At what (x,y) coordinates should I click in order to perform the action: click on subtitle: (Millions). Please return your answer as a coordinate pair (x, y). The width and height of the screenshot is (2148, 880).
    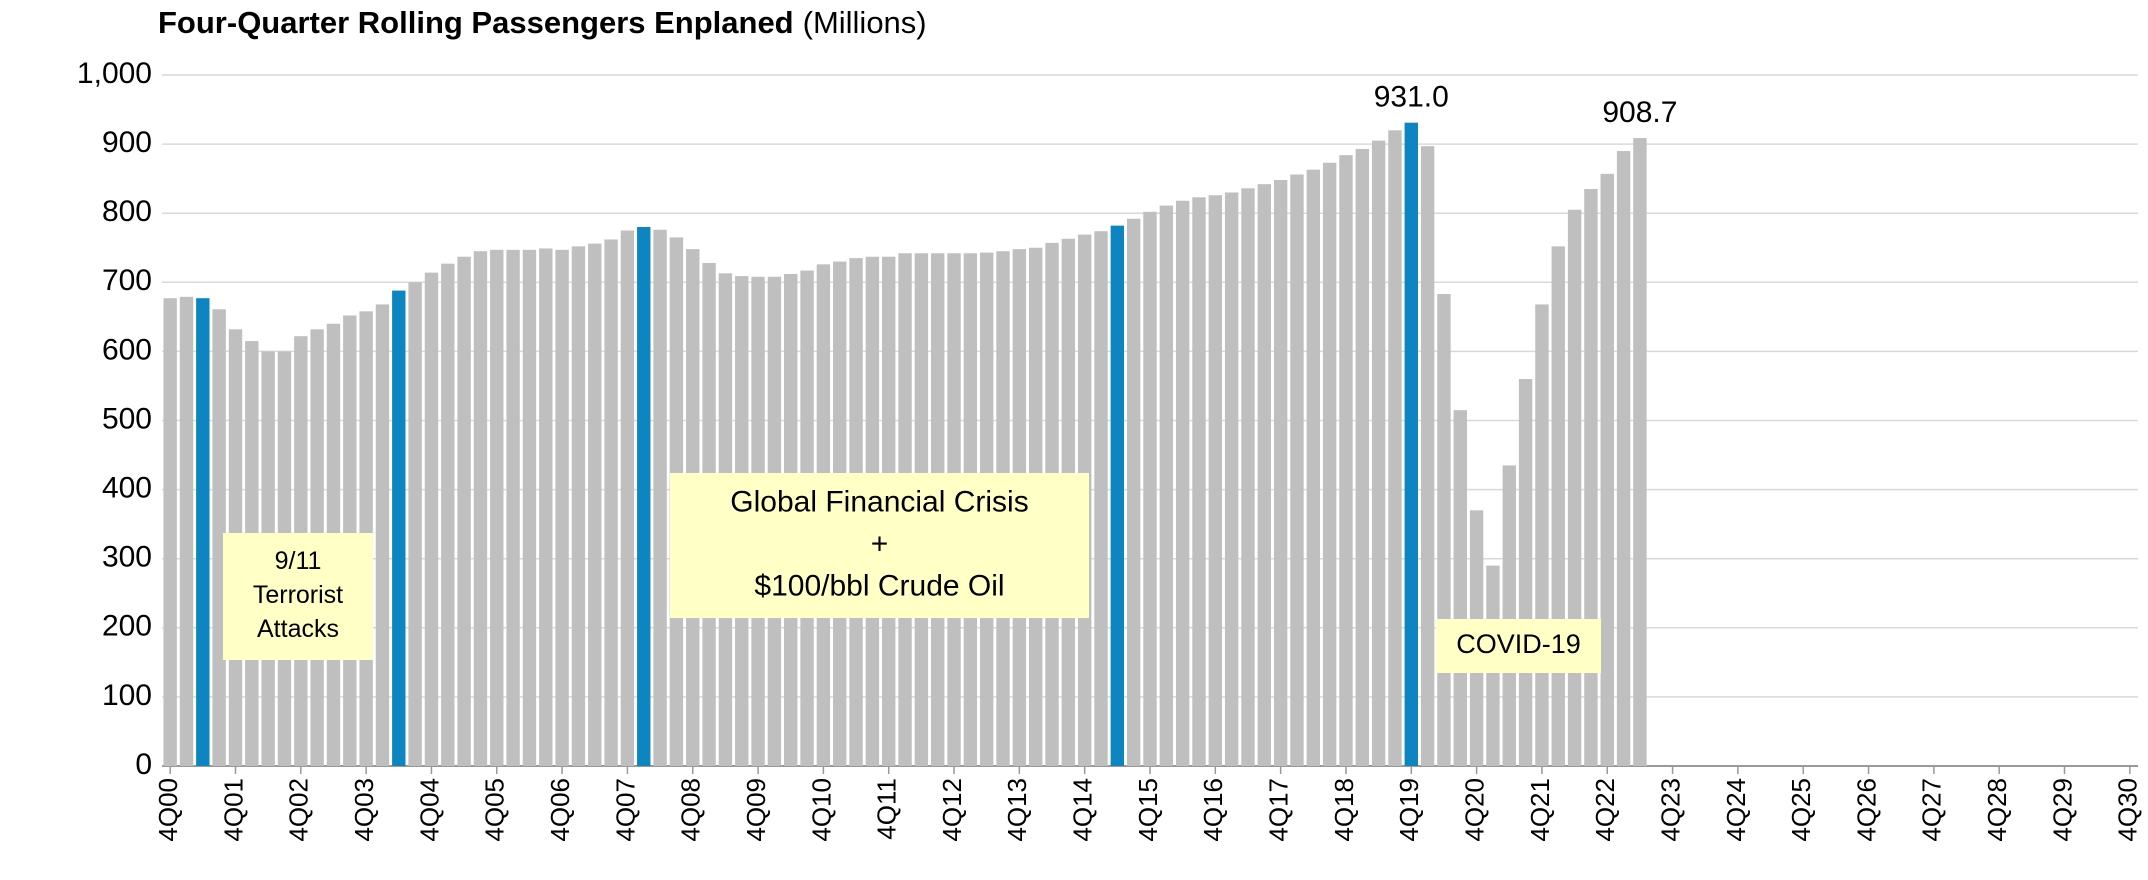
    Looking at the image, I should click on (865, 22).